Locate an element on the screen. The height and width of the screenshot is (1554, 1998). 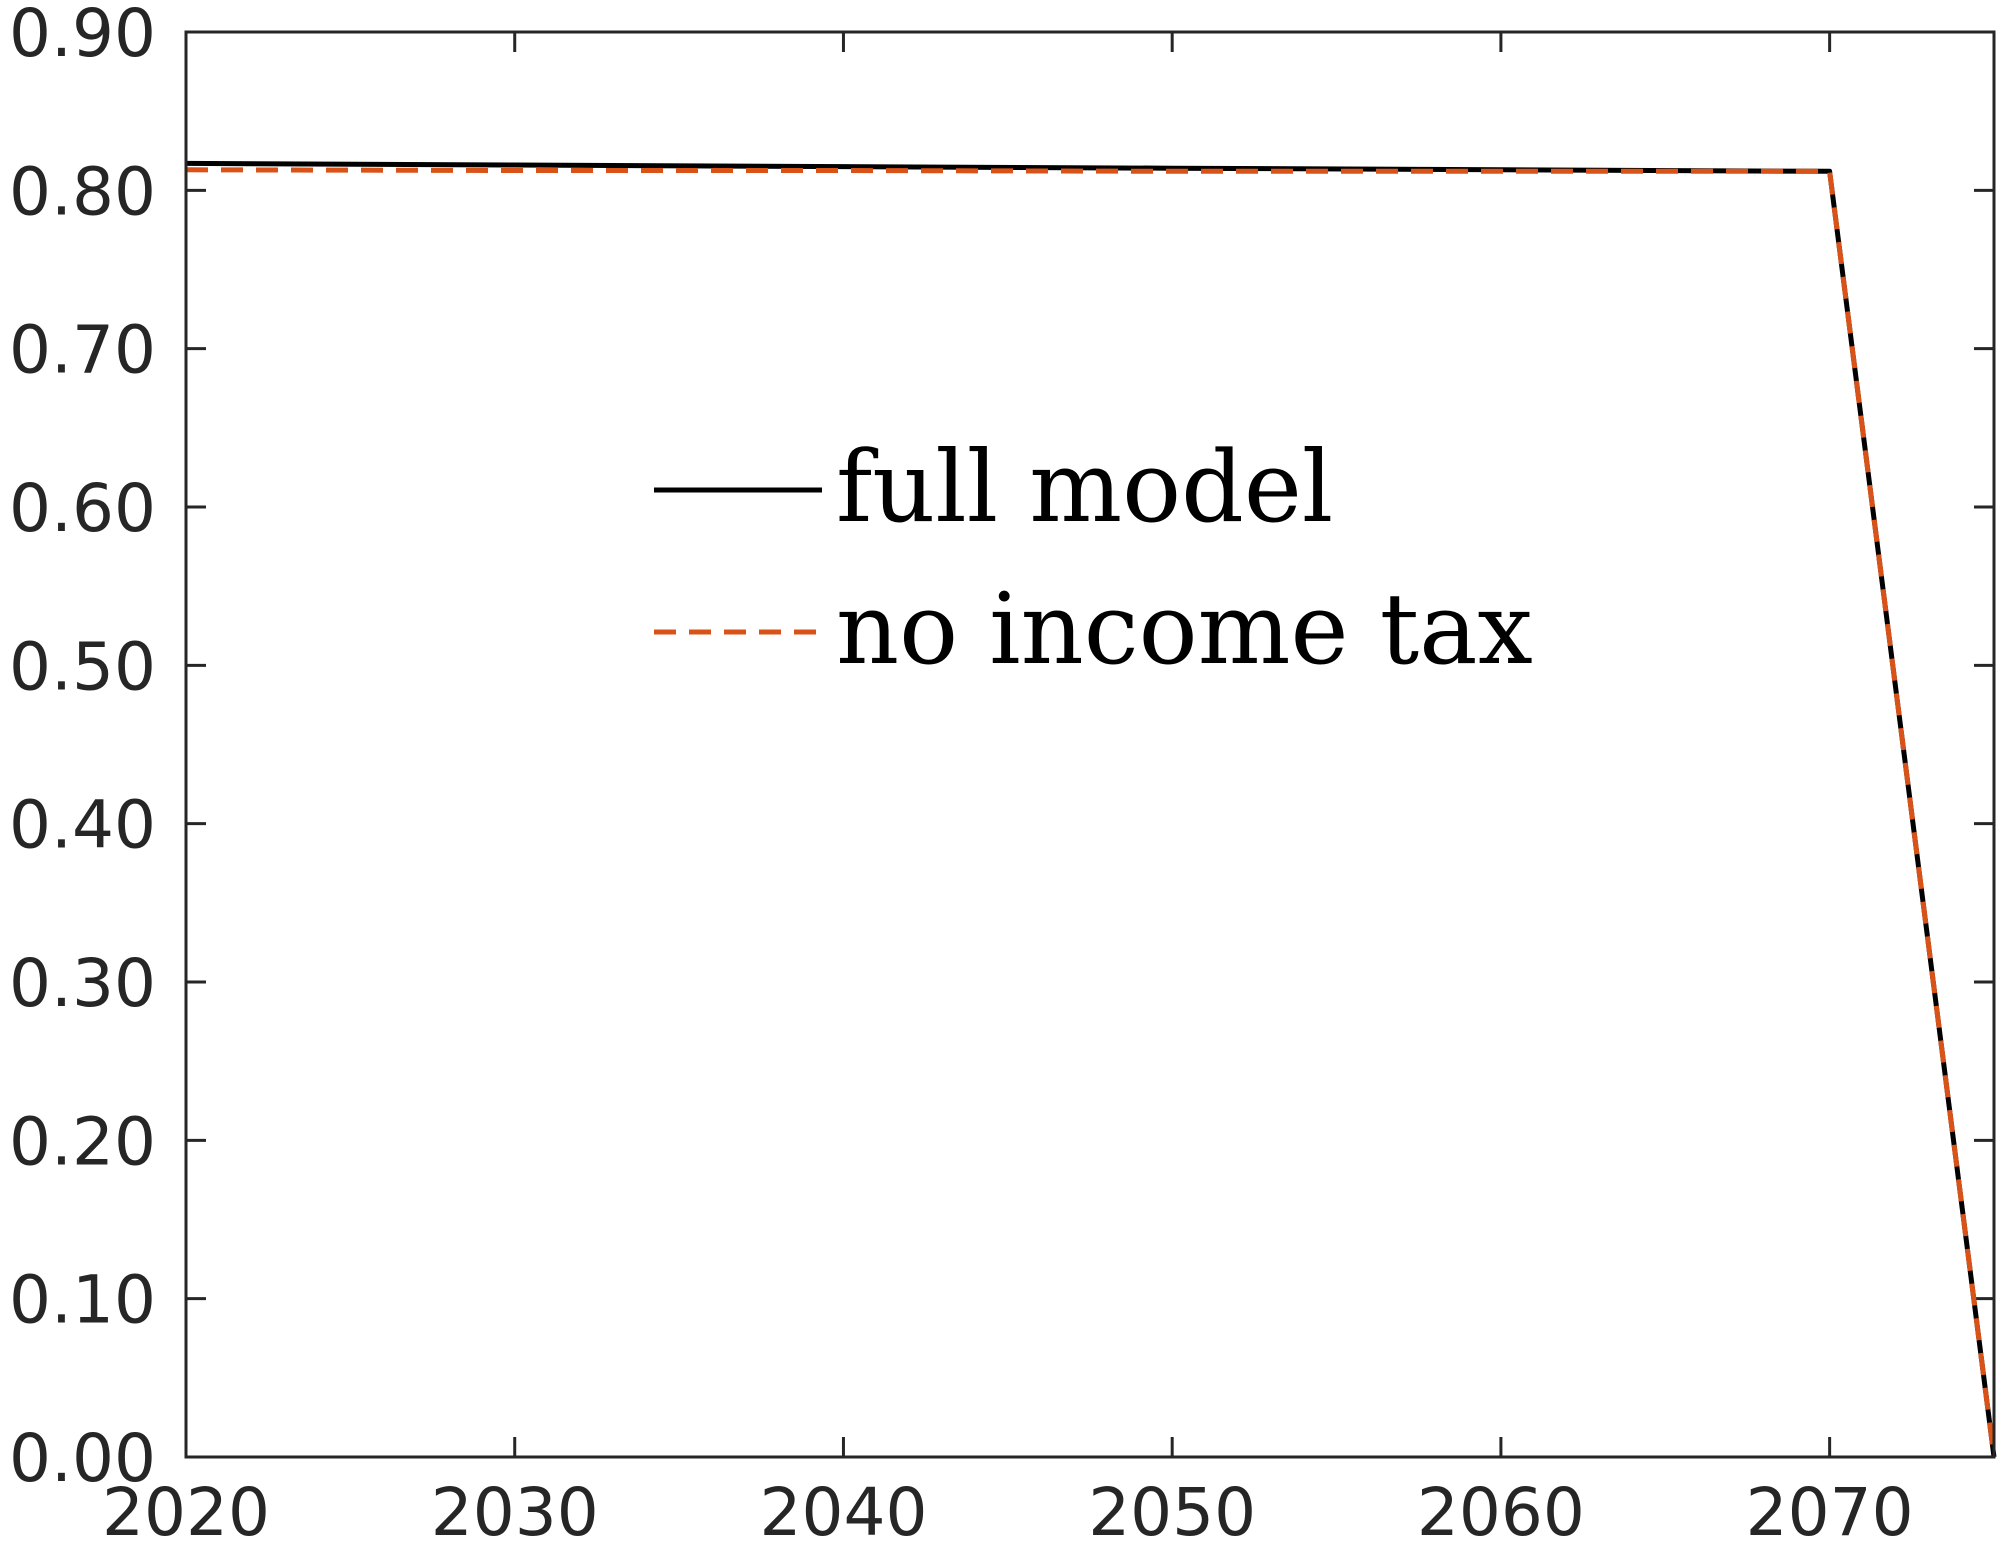
x-tick-label: 2050 is located at coordinates (1172, 1512).